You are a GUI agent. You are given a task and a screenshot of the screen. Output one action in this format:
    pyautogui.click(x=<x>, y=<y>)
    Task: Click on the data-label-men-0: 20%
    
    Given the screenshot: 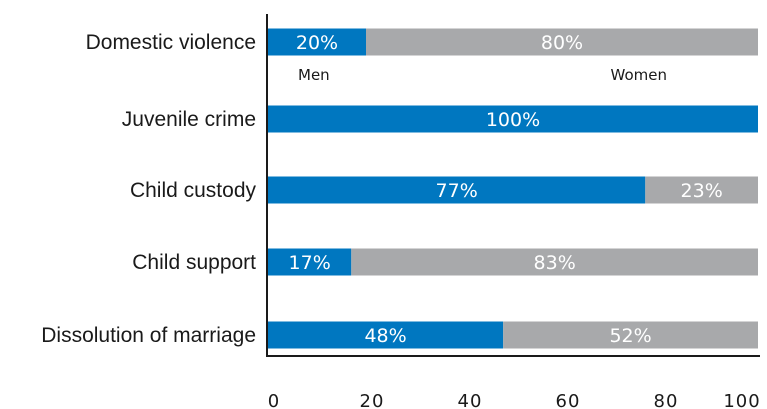 What is the action you would take?
    pyautogui.click(x=317, y=43)
    